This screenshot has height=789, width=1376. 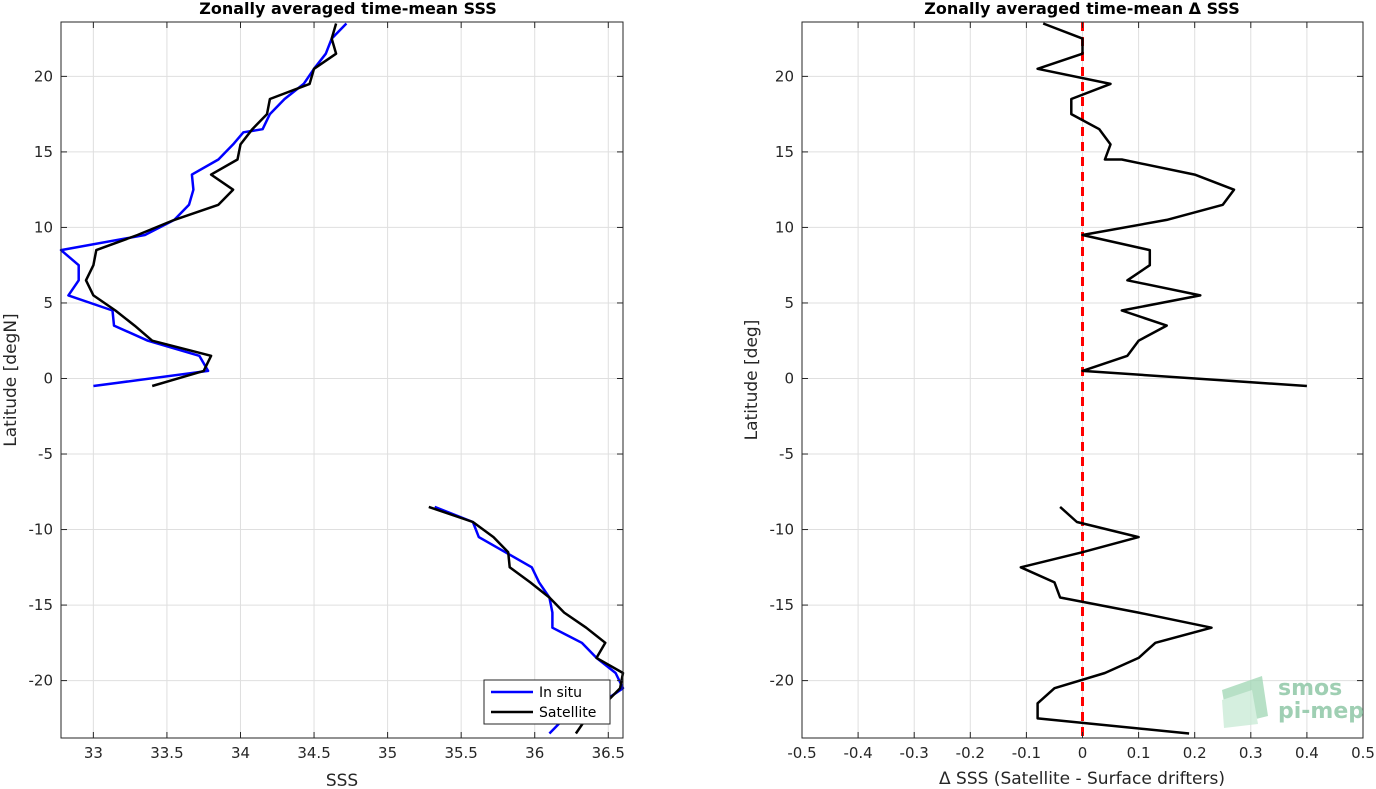 I want to click on right-x-tick-label: 0.3, so click(x=1251, y=753).